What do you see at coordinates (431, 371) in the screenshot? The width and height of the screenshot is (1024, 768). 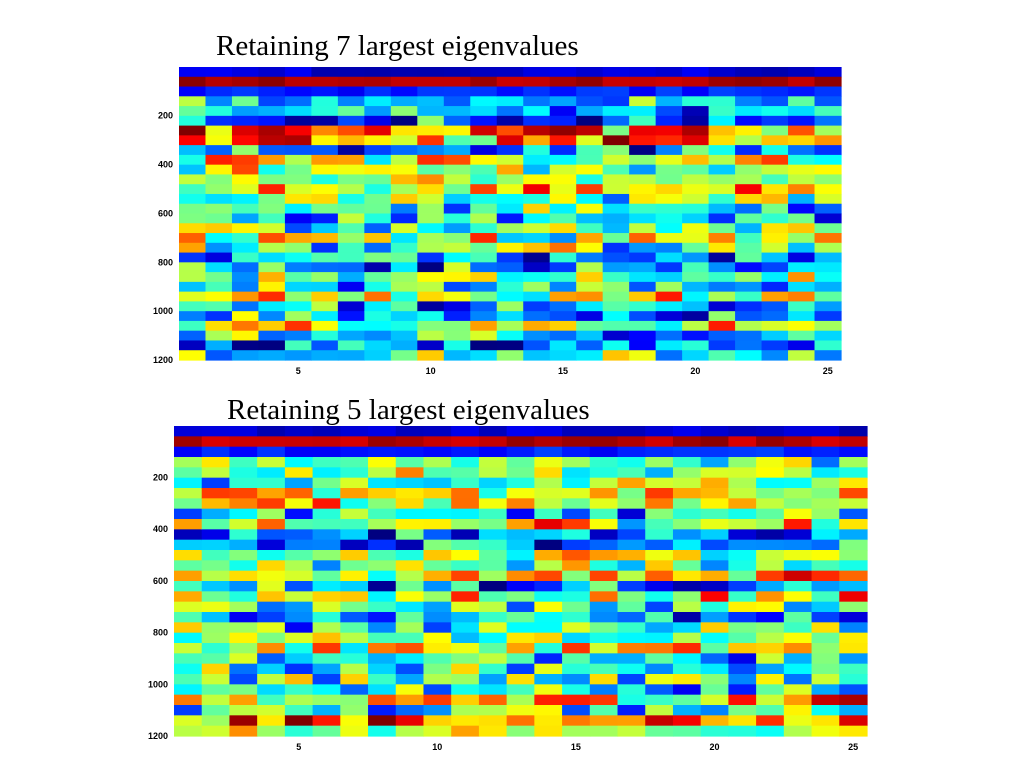 I see `x-tick-label: 10` at bounding box center [431, 371].